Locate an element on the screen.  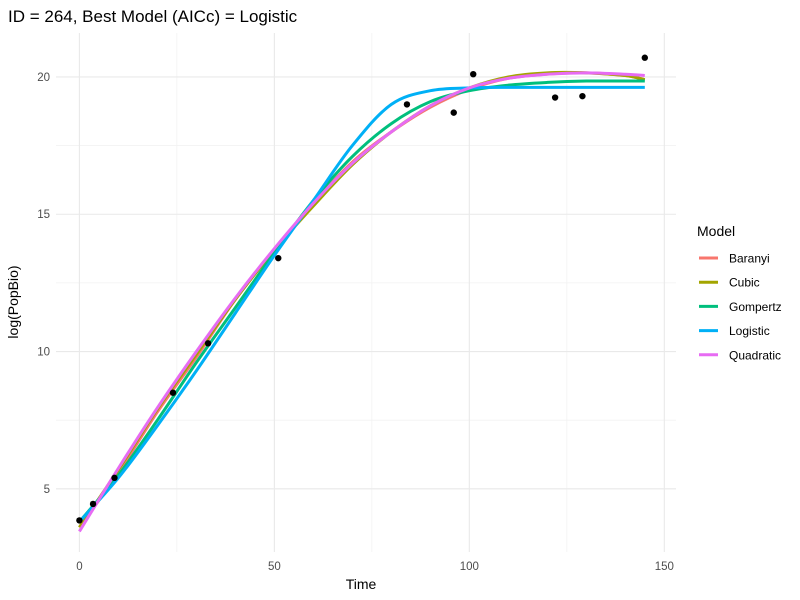
legend-label-gompertz: Gompertz is located at coordinates (755, 307).